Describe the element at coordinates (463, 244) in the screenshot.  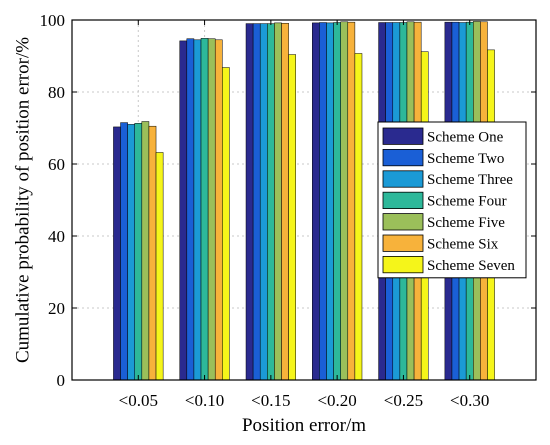
I see `legend-label: Scheme Six` at that location.